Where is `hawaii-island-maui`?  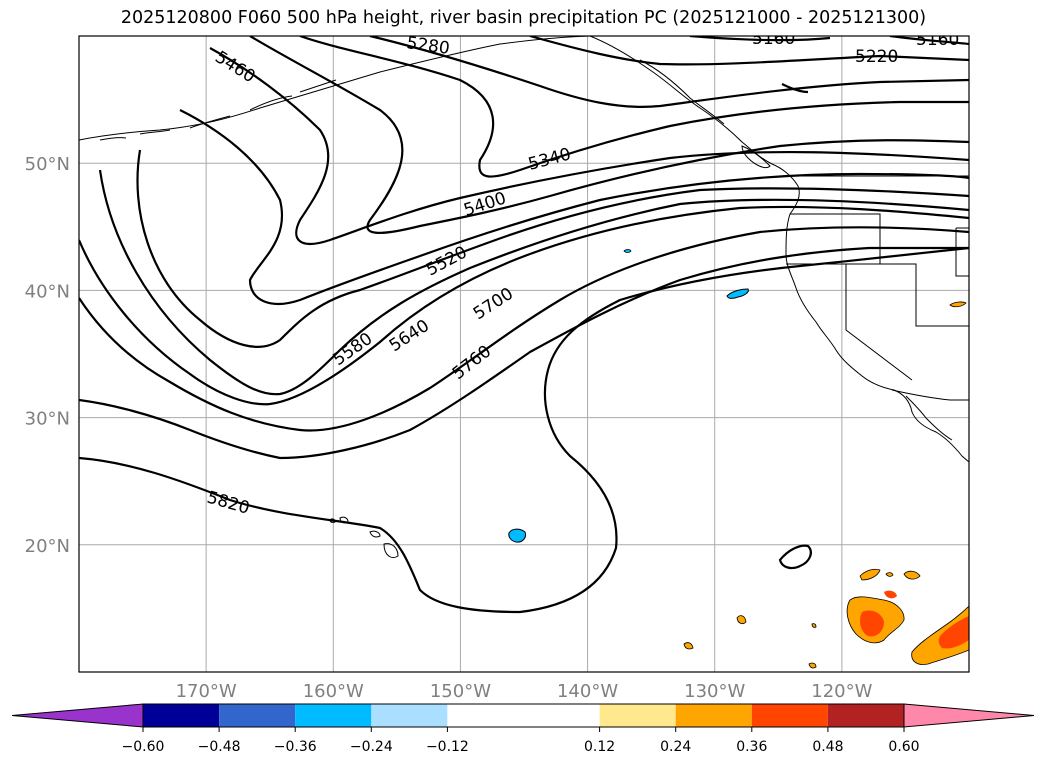
hawaii-island-maui is located at coordinates (375, 534).